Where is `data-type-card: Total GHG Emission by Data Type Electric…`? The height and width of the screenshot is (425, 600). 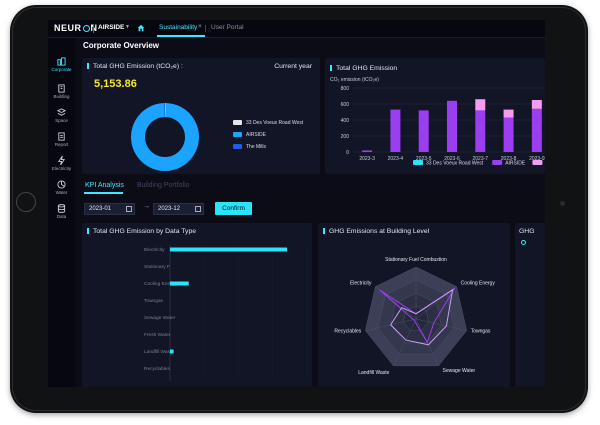 data-type-card: Total GHG Emission by Data Type Electric… is located at coordinates (197, 305).